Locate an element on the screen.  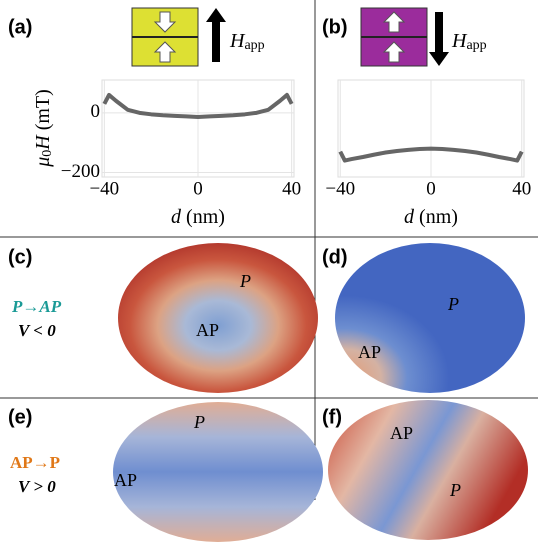
y-axis-label: μ0H (mT) is located at coordinates (44, 128).